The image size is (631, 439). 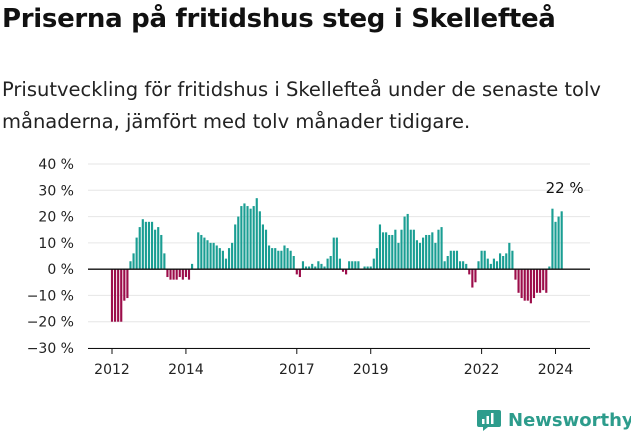 I want to click on y-tick-label: −30 %, so click(x=50, y=349).